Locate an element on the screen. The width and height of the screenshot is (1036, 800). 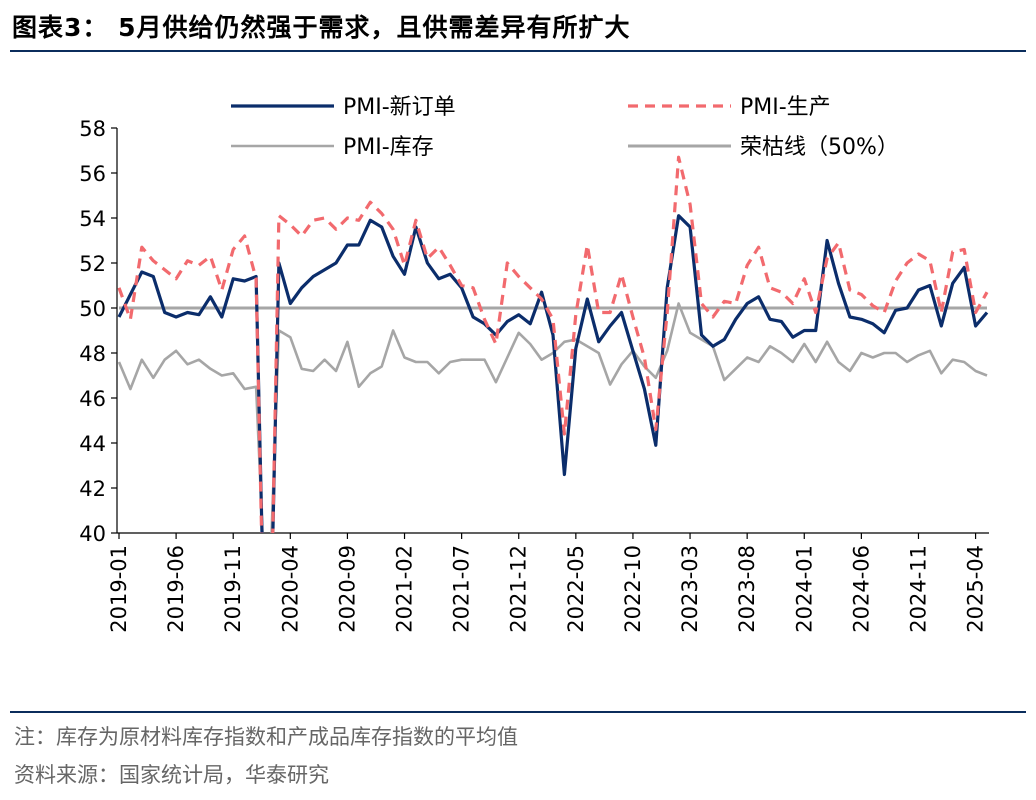
y-tick-label: 54 is located at coordinates (92, 219).